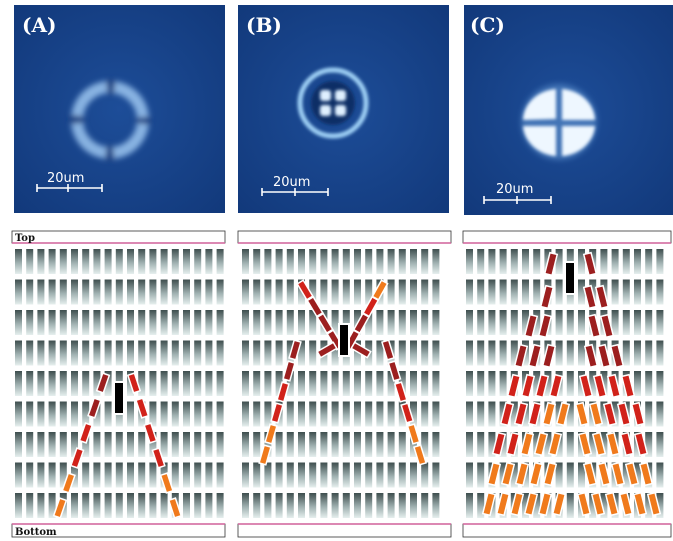  Describe the element at coordinates (25, 238) in the screenshot. I see `top-label: Top` at that location.